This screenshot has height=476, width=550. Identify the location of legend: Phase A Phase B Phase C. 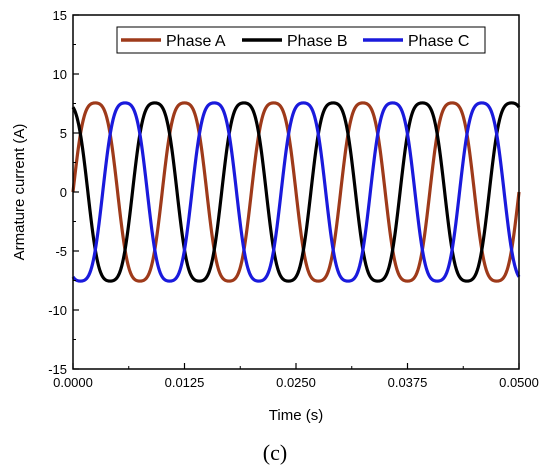
(301, 40).